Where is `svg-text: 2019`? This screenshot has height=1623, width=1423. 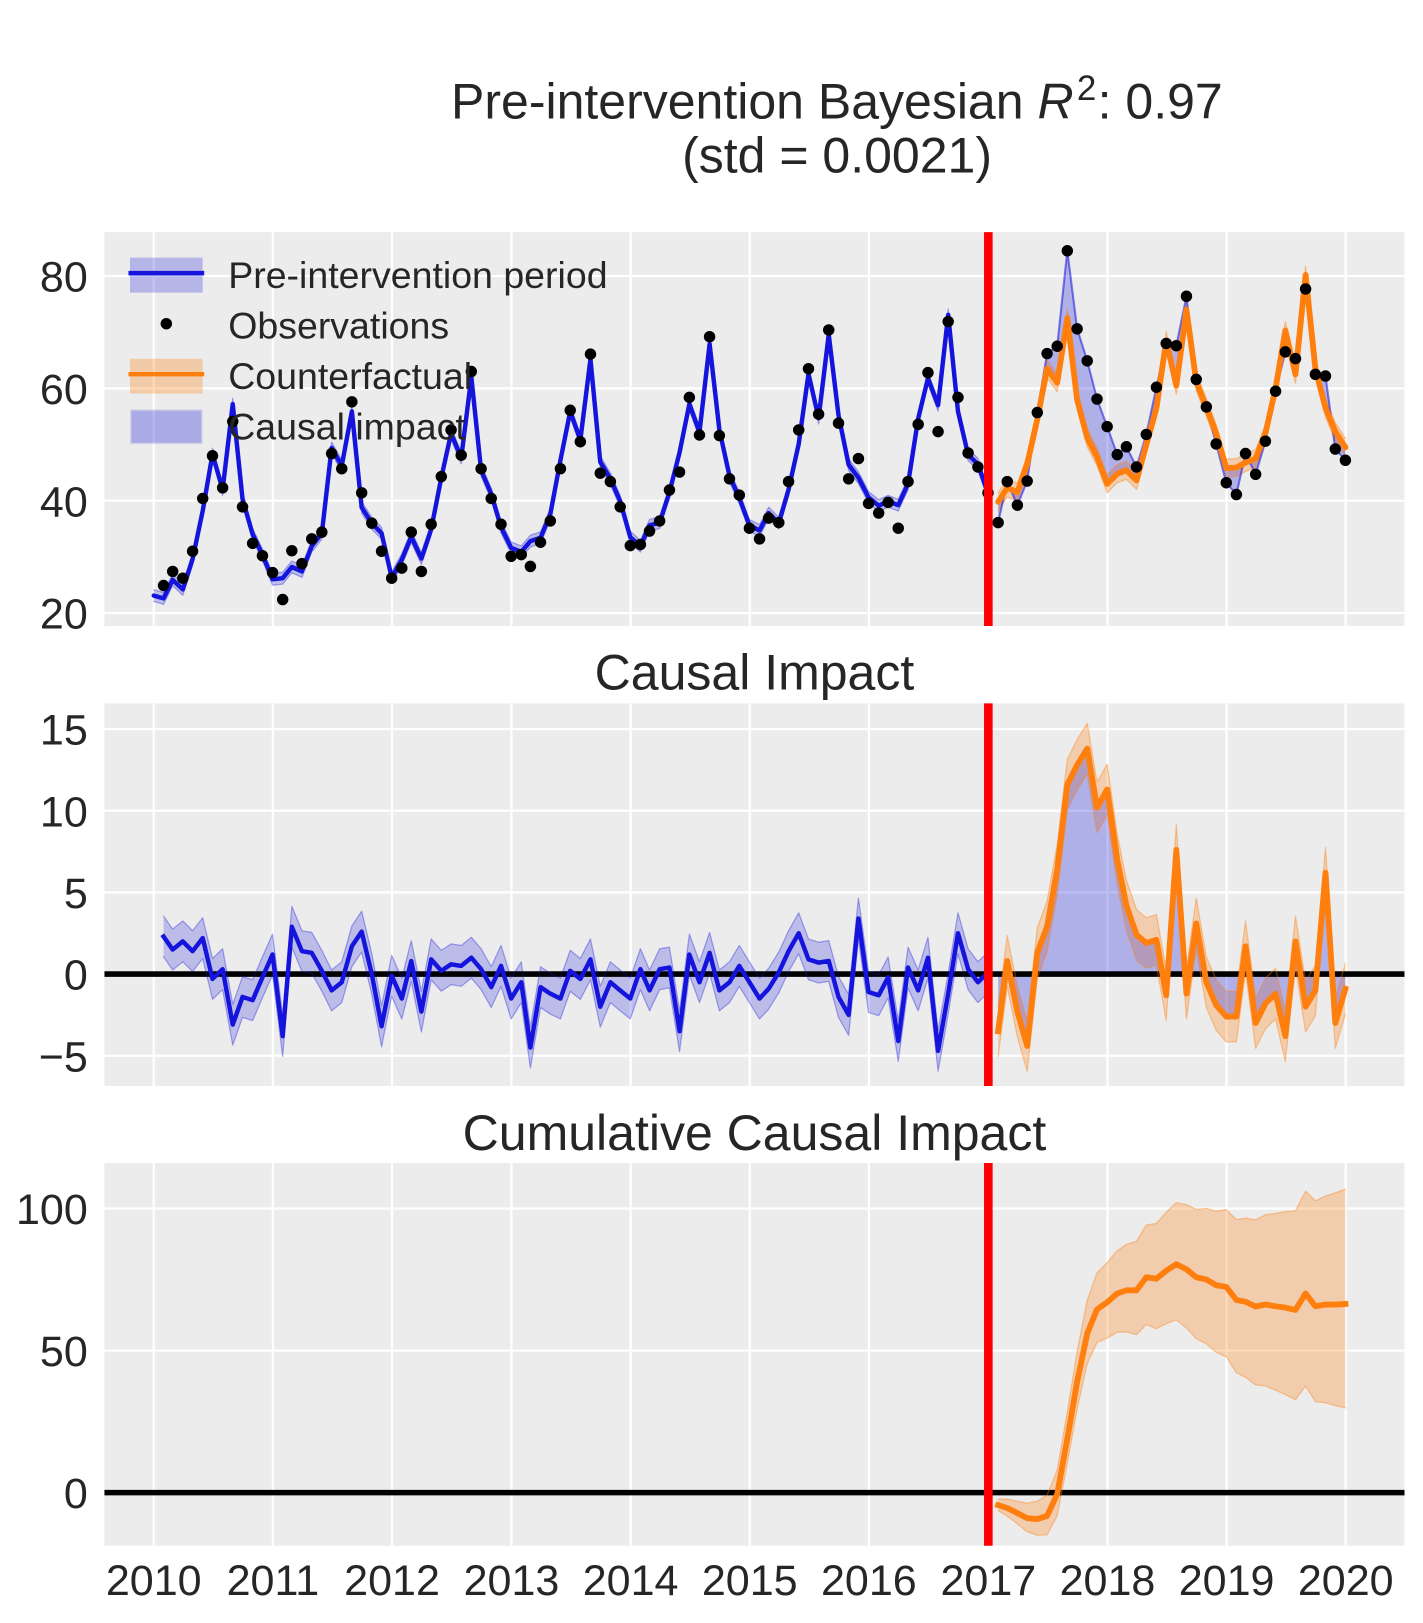
svg-text: 2019 is located at coordinates (1227, 1581).